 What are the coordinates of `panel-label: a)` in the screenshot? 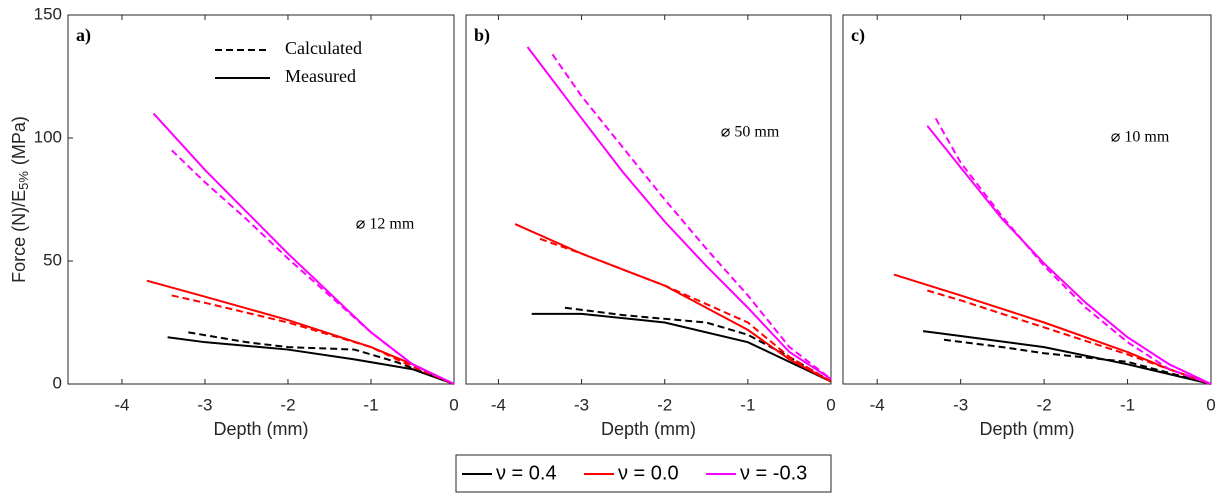 It's located at (83, 35).